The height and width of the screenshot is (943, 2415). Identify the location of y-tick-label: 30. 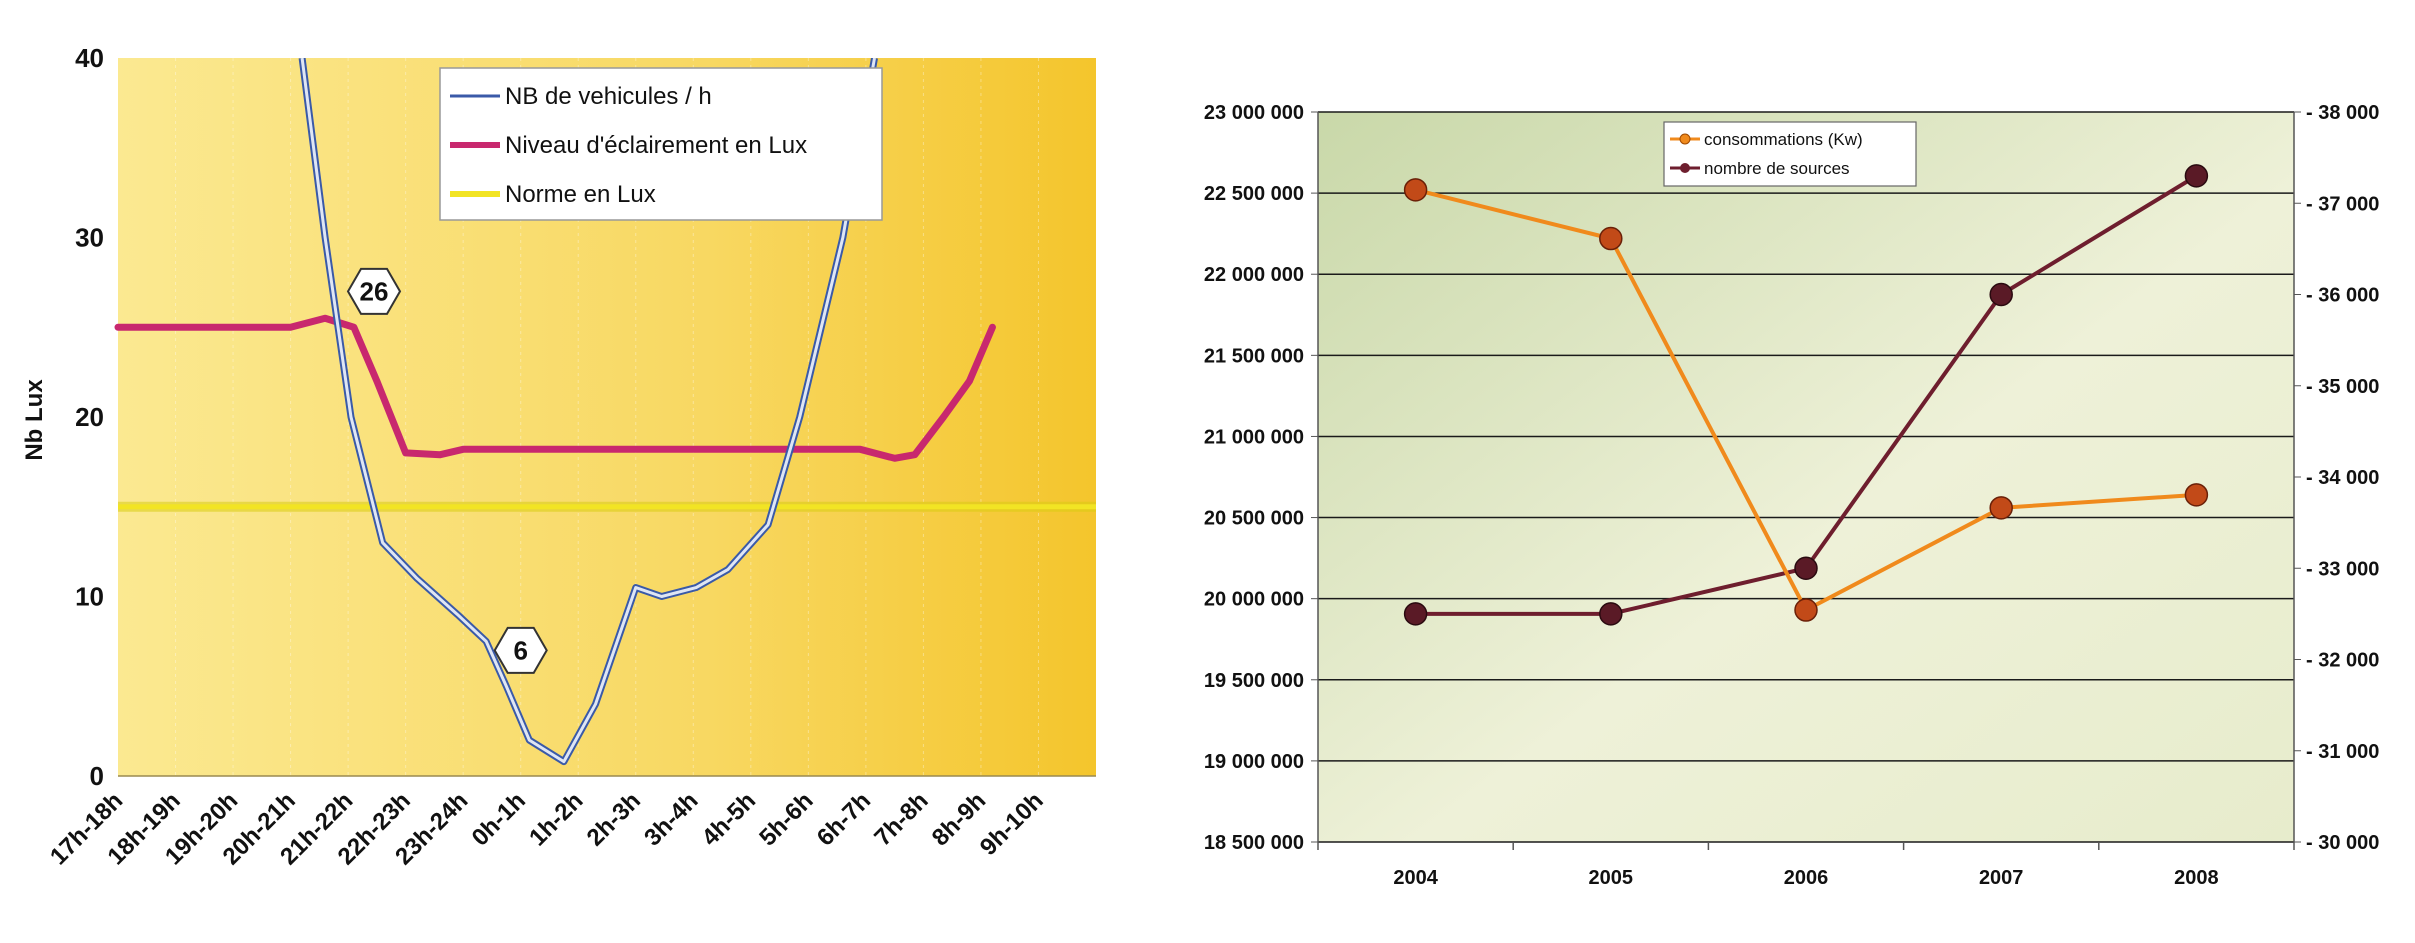
(89, 238).